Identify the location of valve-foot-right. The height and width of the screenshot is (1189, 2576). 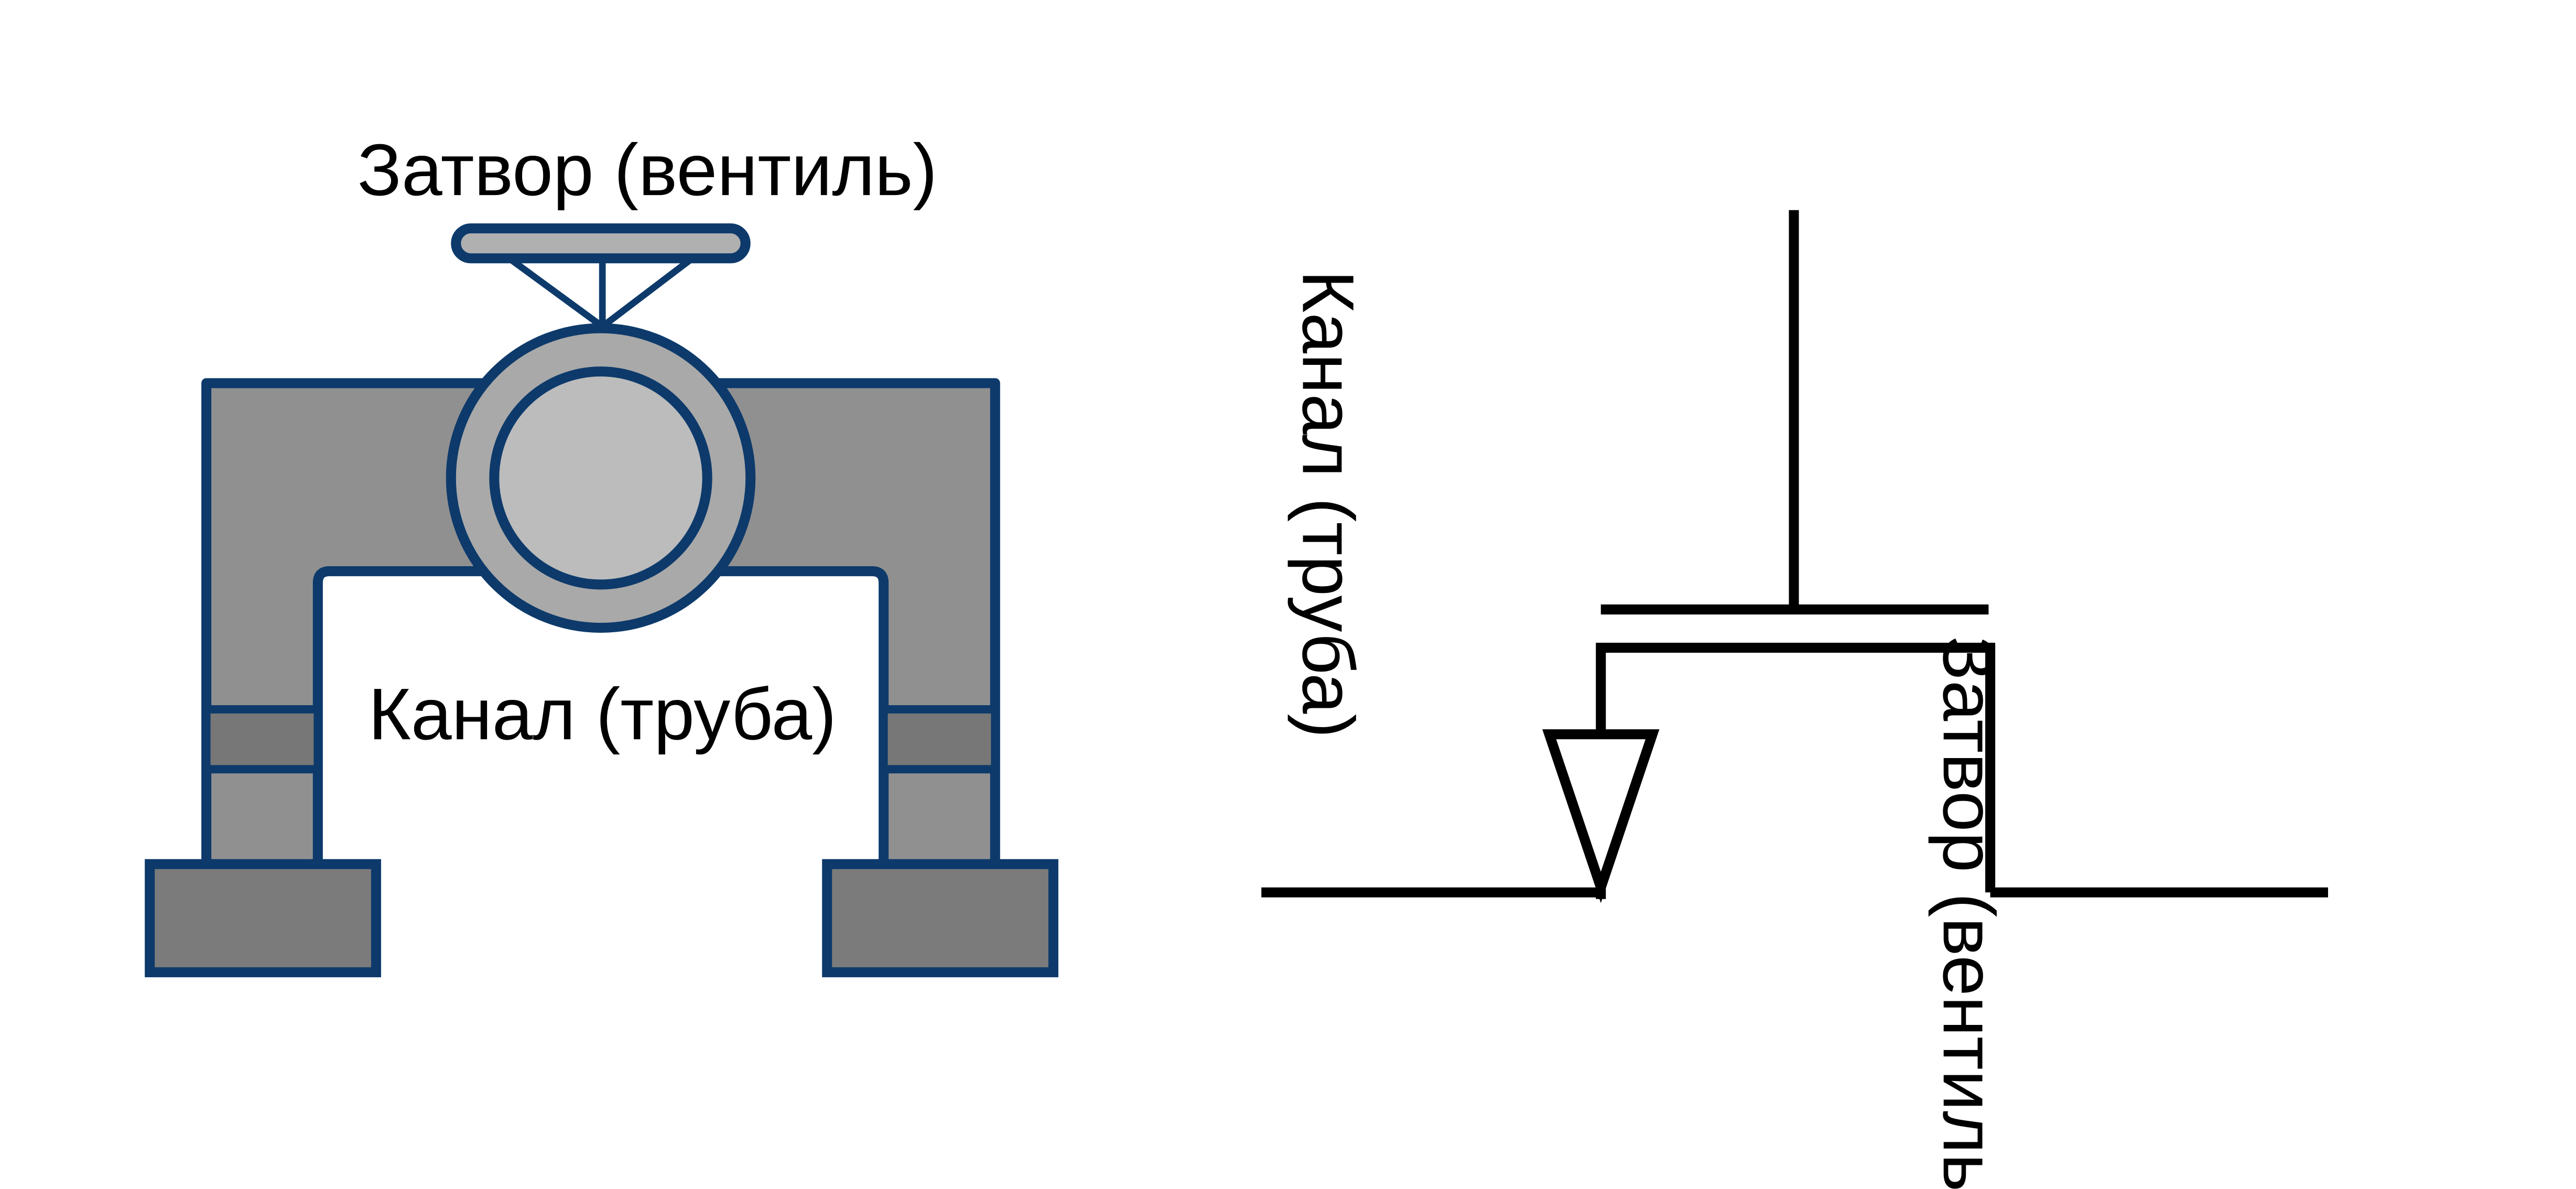
(940, 918).